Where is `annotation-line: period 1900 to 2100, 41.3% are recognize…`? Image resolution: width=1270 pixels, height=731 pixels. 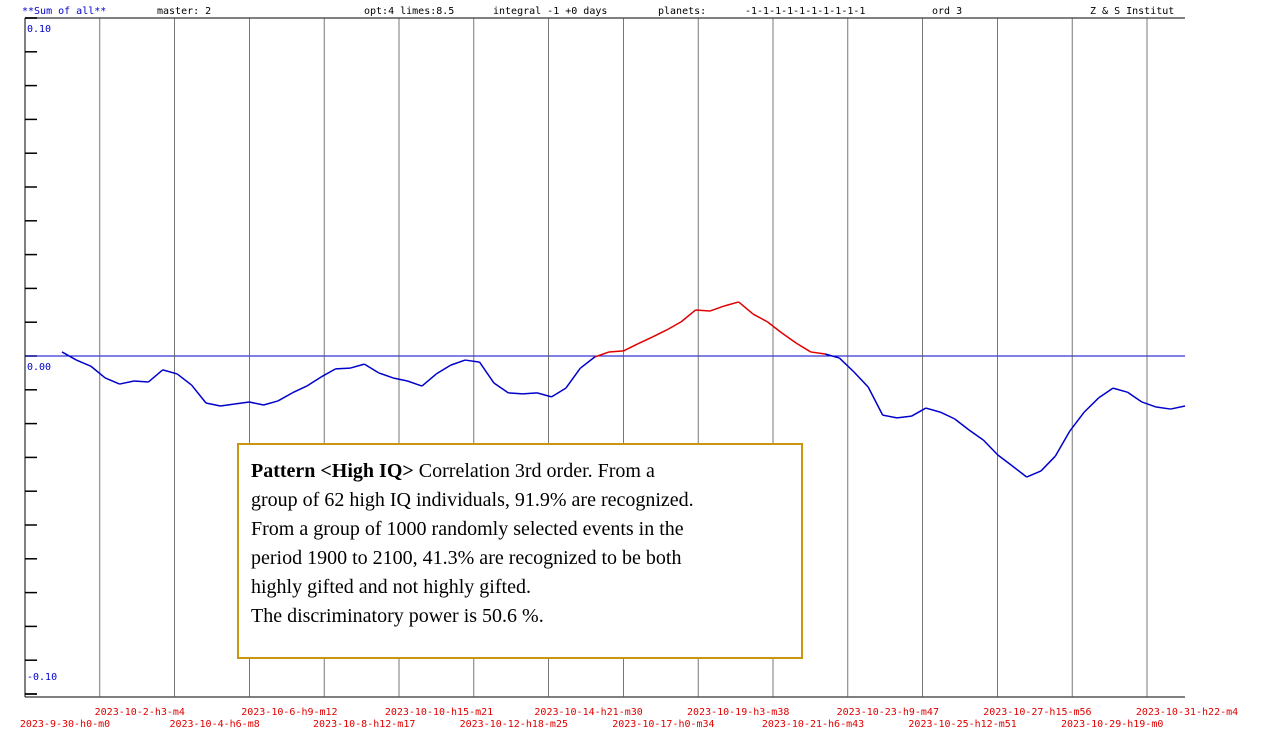
annotation-line: period 1900 to 2100, 41.3% are recognize… is located at coordinates (521, 558).